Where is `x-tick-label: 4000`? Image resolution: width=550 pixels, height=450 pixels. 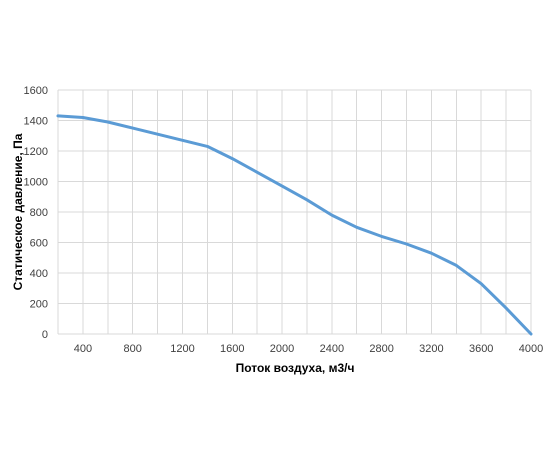 x-tick-label: 4000 is located at coordinates (531, 349).